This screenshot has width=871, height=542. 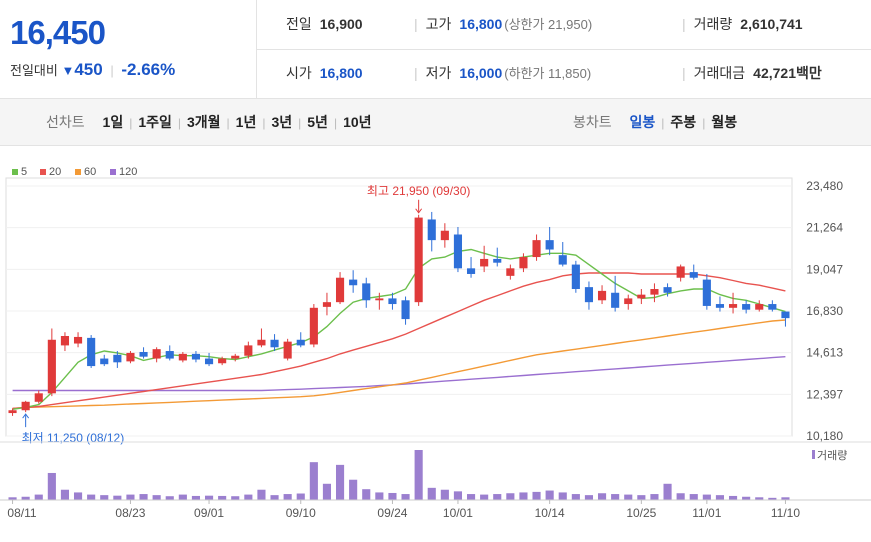 What do you see at coordinates (301, 513) in the screenshot?
I see `x-tick-label: 09/10` at bounding box center [301, 513].